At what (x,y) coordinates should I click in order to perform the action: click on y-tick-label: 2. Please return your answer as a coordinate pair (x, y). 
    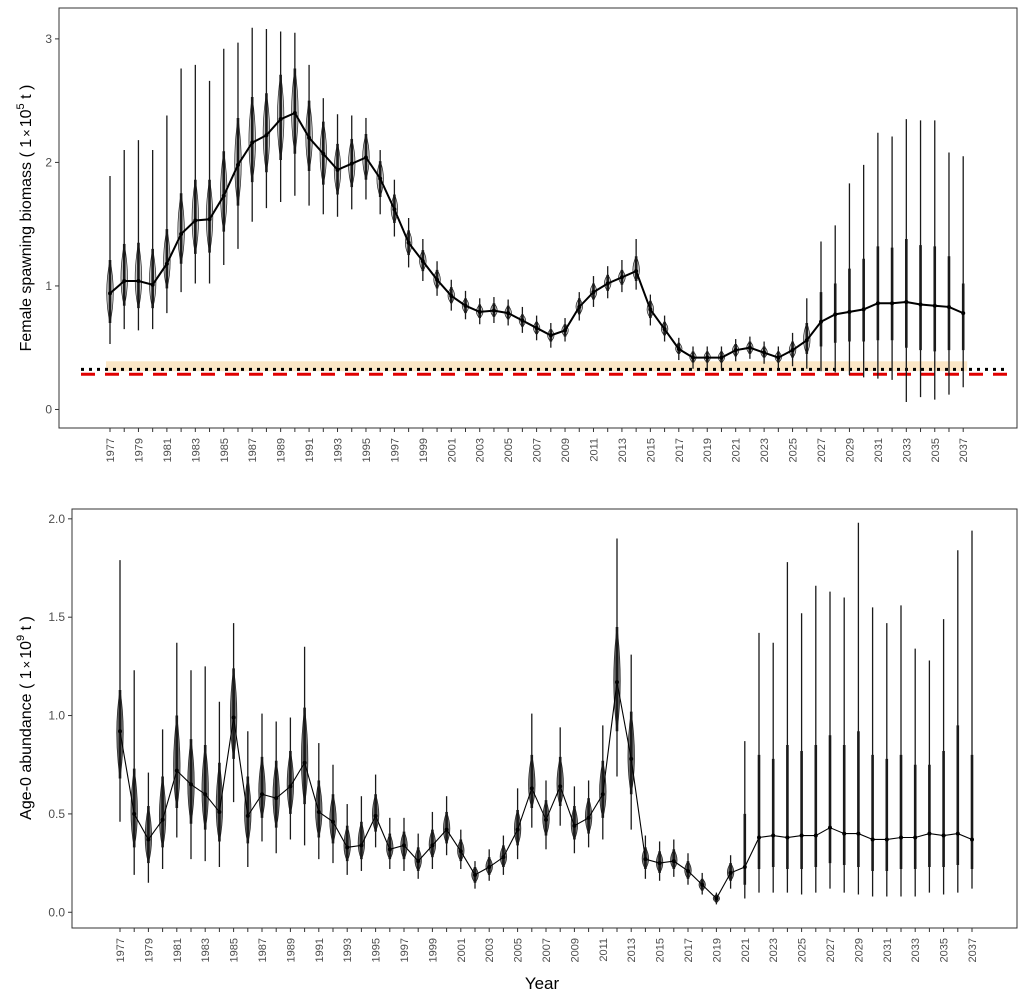
    Looking at the image, I should click on (48, 162).